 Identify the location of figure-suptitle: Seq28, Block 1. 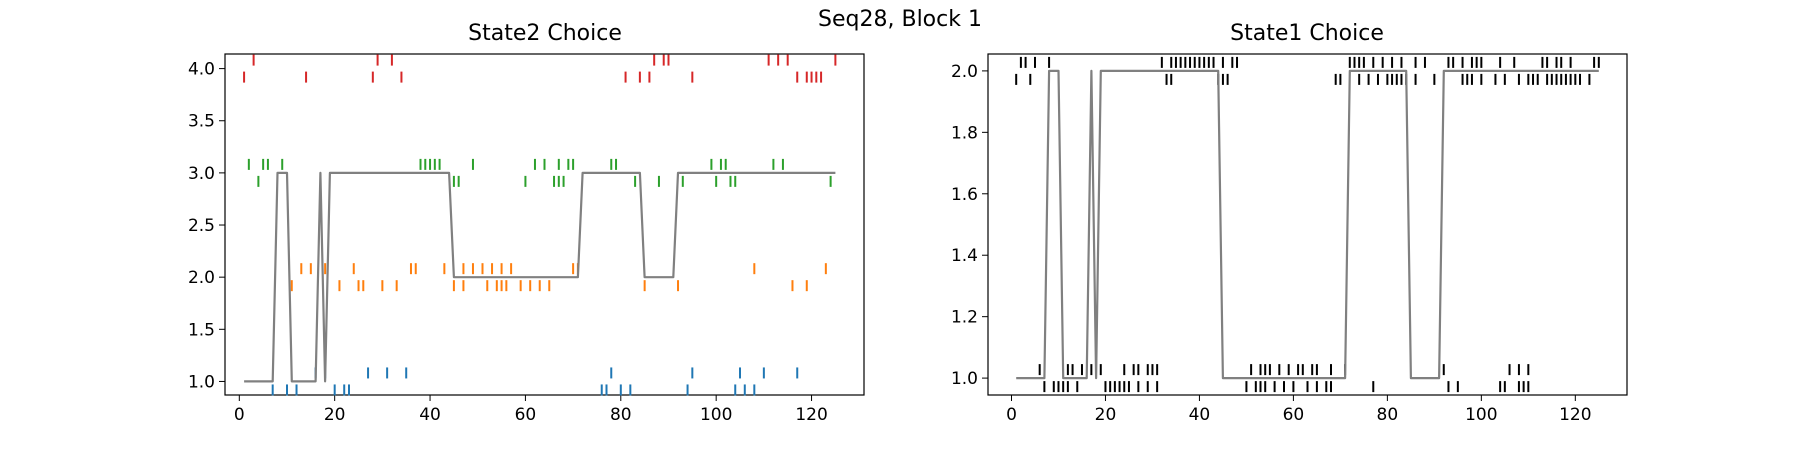
(900, 19).